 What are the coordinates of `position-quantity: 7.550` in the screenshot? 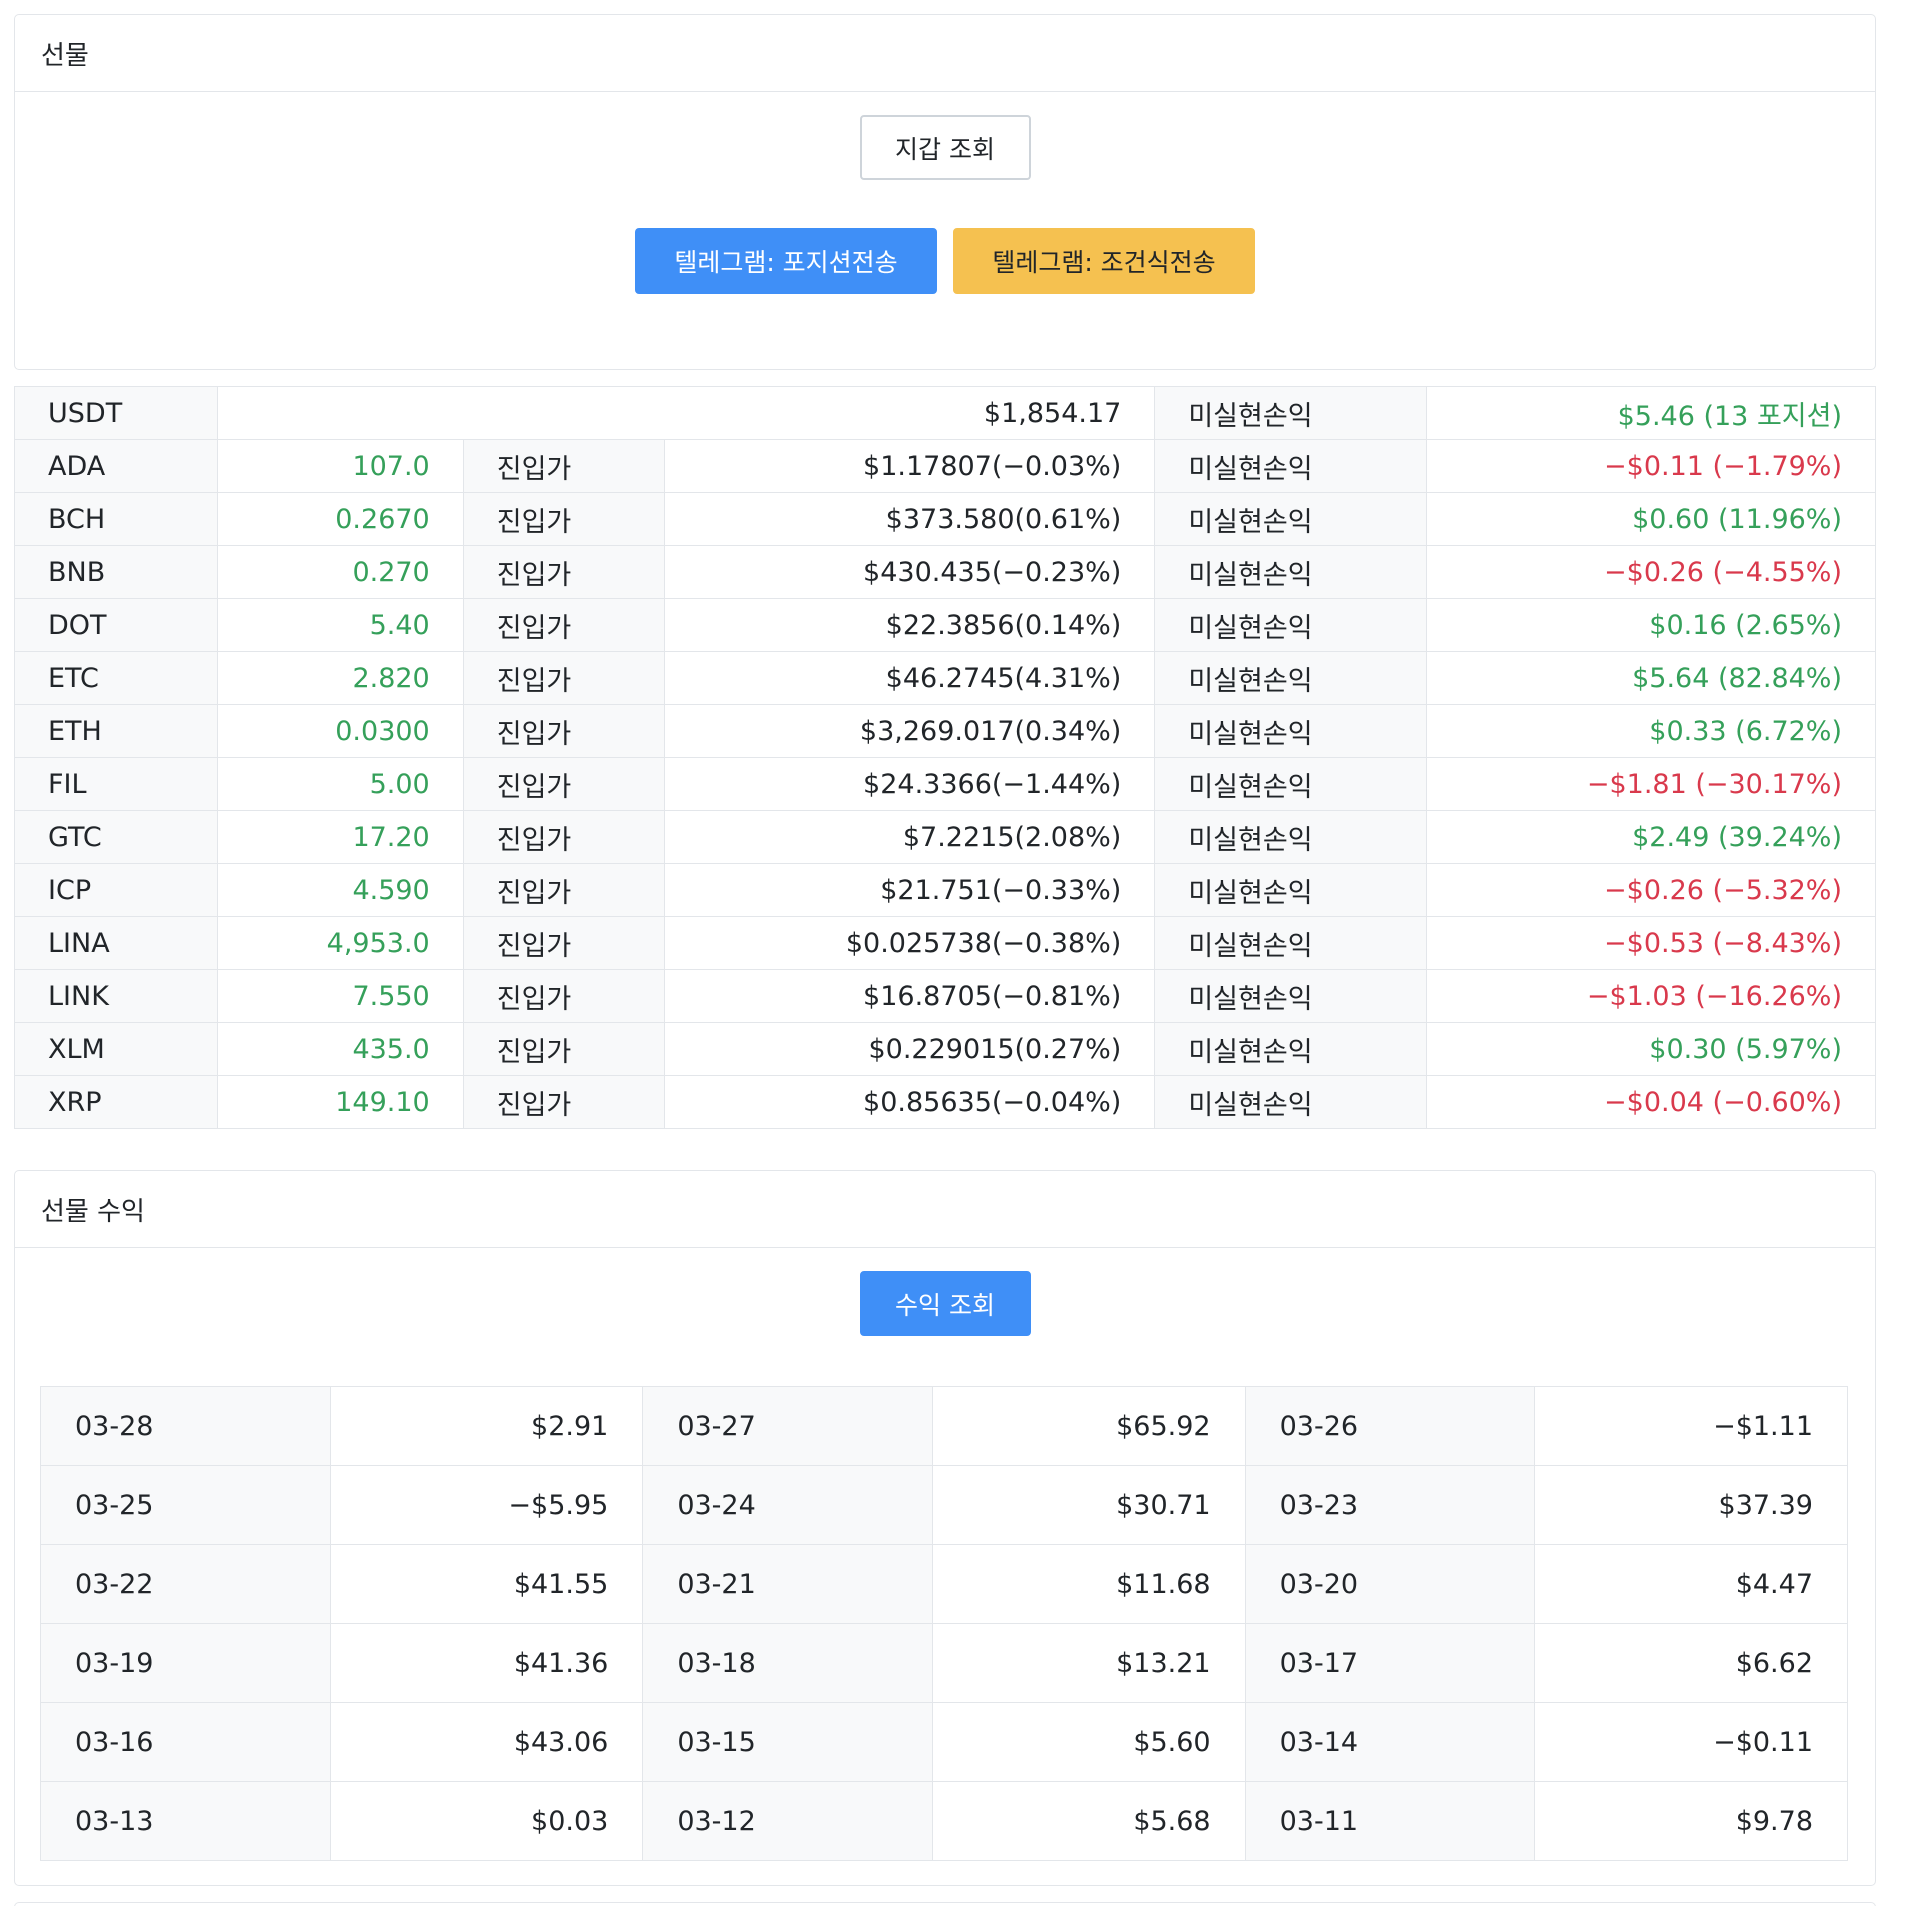 It's located at (340, 996).